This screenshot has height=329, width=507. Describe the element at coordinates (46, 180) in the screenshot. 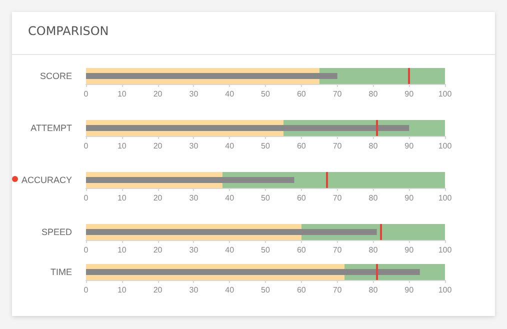

I see `y-tick-label: ACCURACY` at that location.